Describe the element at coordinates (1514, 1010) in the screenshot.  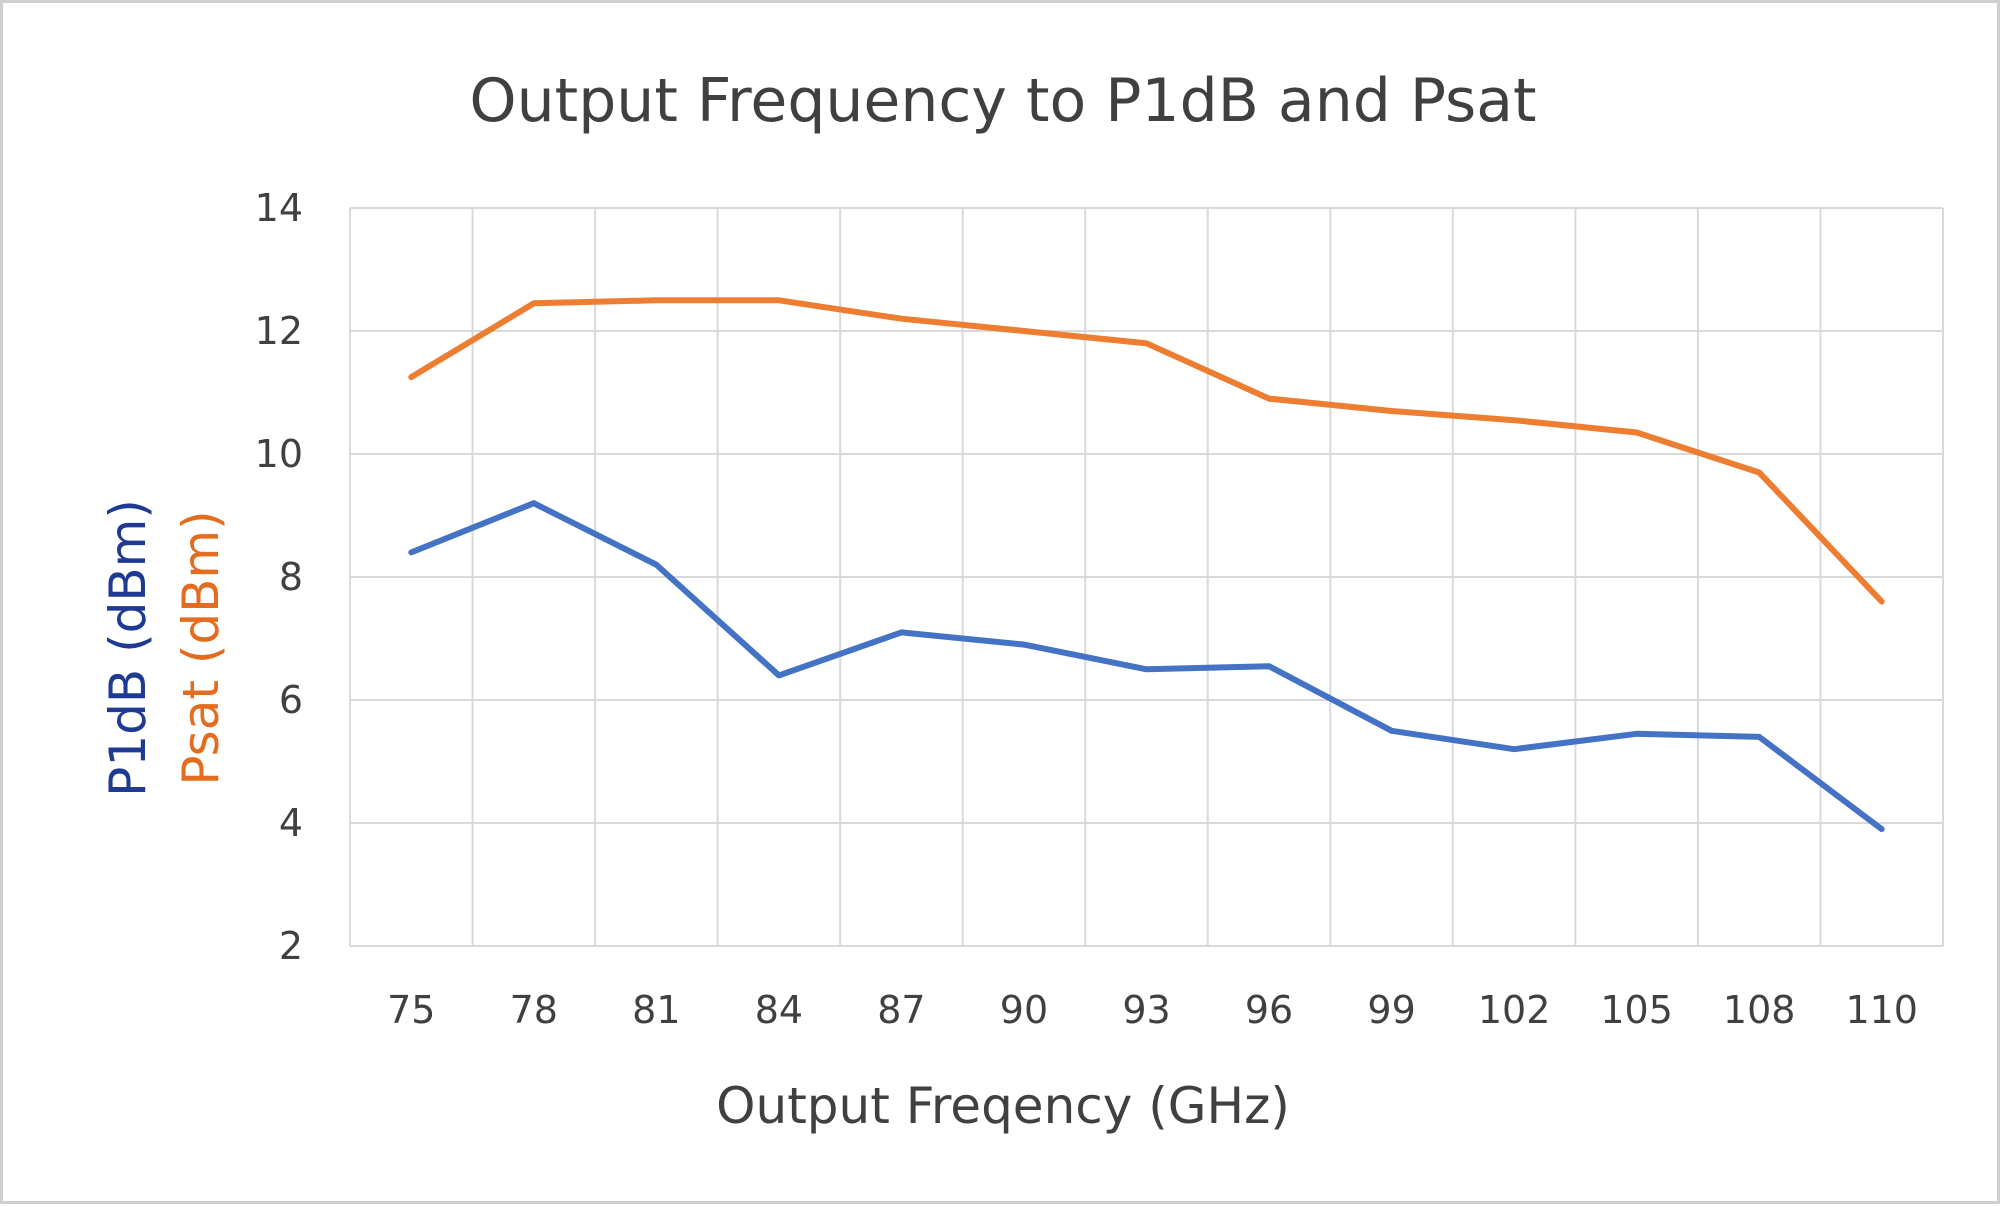
I see `x-tick-label: 102` at that location.